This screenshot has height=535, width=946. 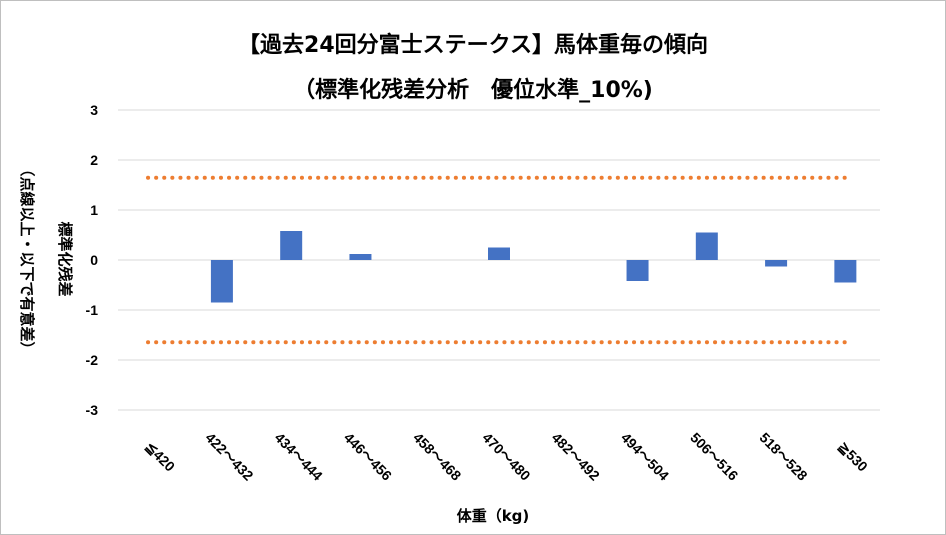 What do you see at coordinates (92, 310) in the screenshot?
I see `y-tick-label: -1` at bounding box center [92, 310].